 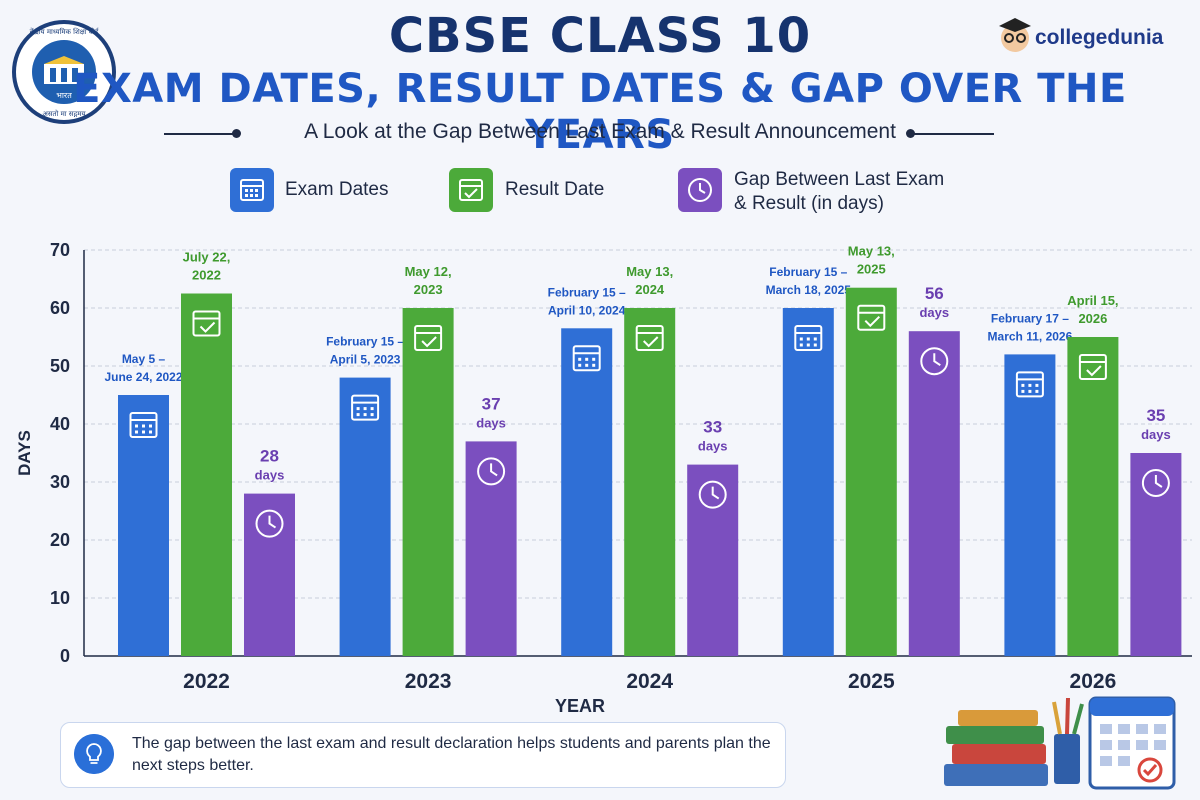 What do you see at coordinates (871, 681) in the screenshot?
I see `x-tick-label: 2025` at bounding box center [871, 681].